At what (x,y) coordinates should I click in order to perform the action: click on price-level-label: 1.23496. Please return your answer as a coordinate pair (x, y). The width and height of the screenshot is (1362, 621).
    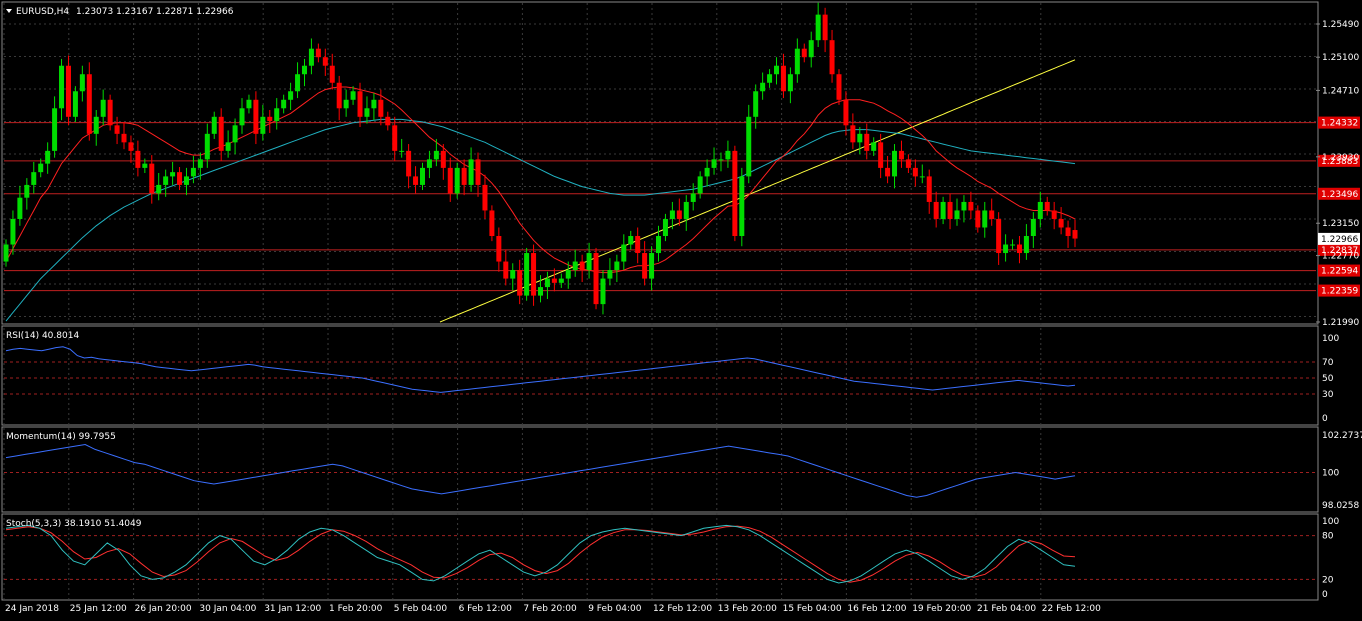
    Looking at the image, I should click on (1339, 195).